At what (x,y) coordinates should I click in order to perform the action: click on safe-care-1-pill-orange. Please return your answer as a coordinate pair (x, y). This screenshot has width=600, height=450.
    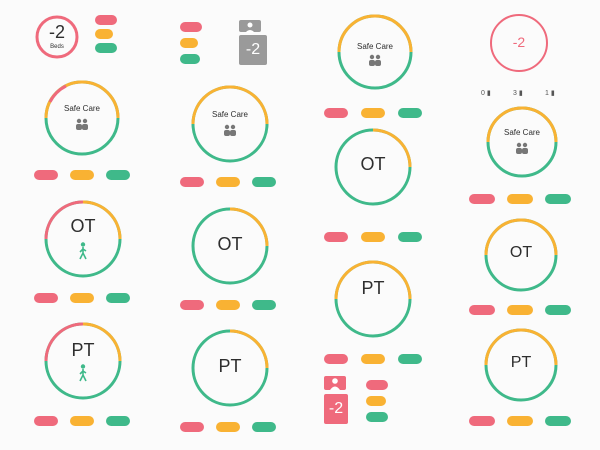
    Looking at the image, I should click on (373, 113).